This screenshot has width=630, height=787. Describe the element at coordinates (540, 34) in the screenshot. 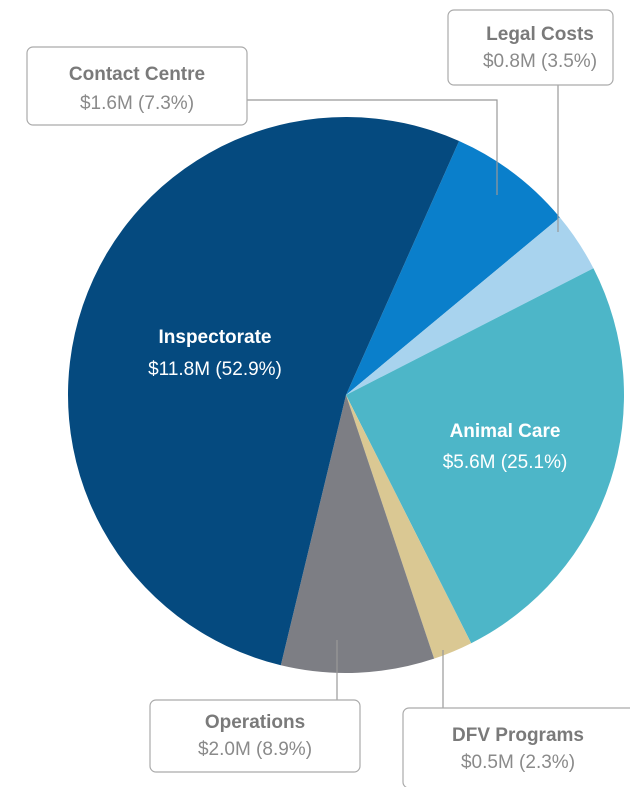

I see `slice-name: Legal Costs` at that location.